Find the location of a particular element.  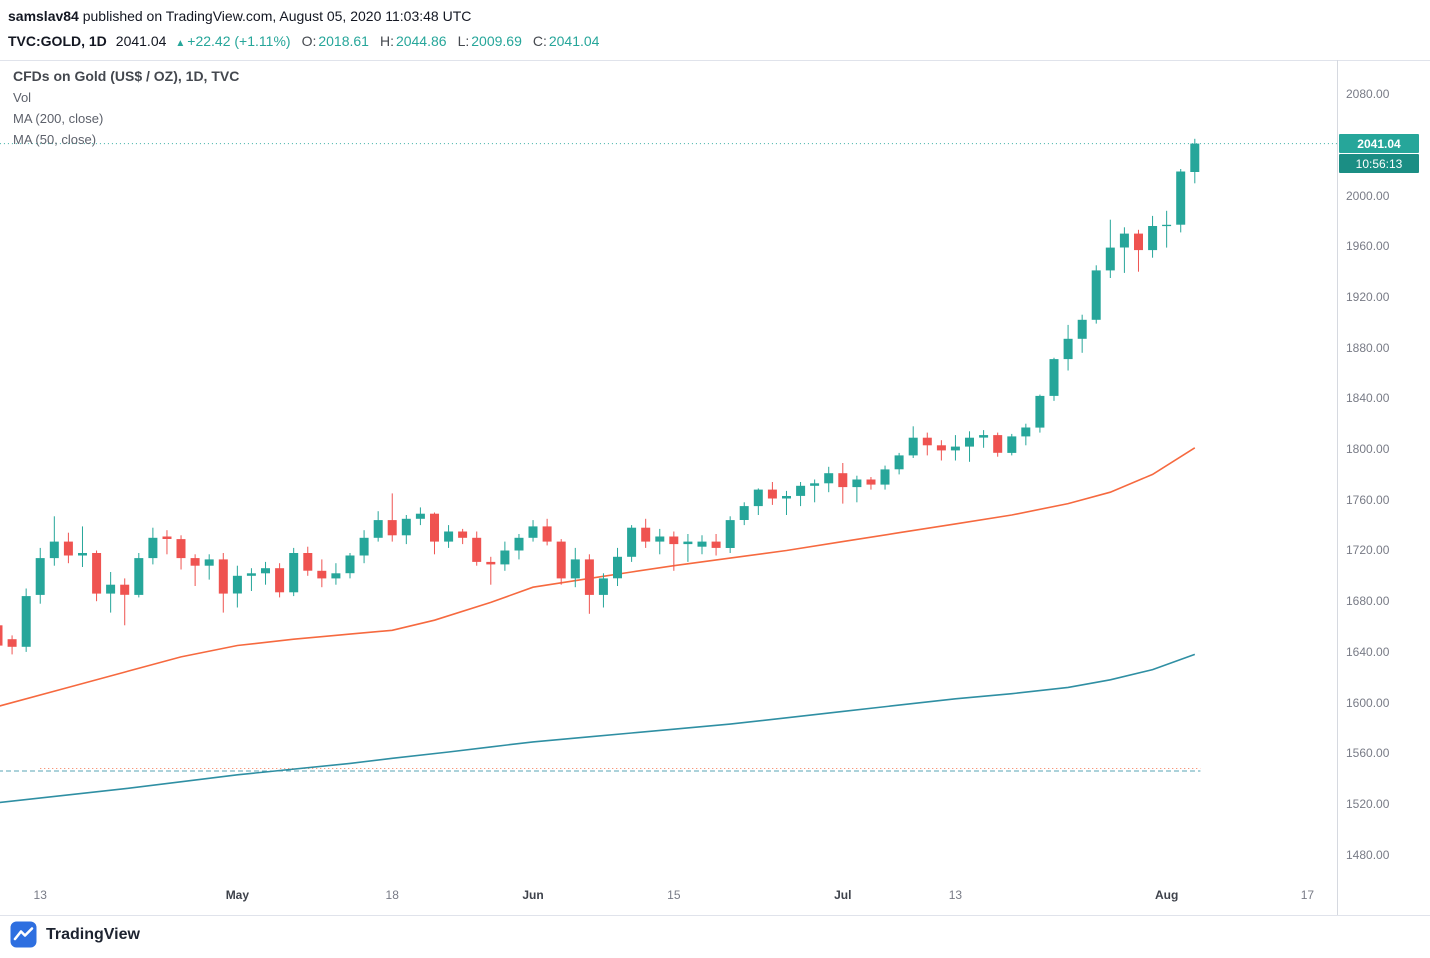

price-axis-label: 2080.00 is located at coordinates (1368, 94).